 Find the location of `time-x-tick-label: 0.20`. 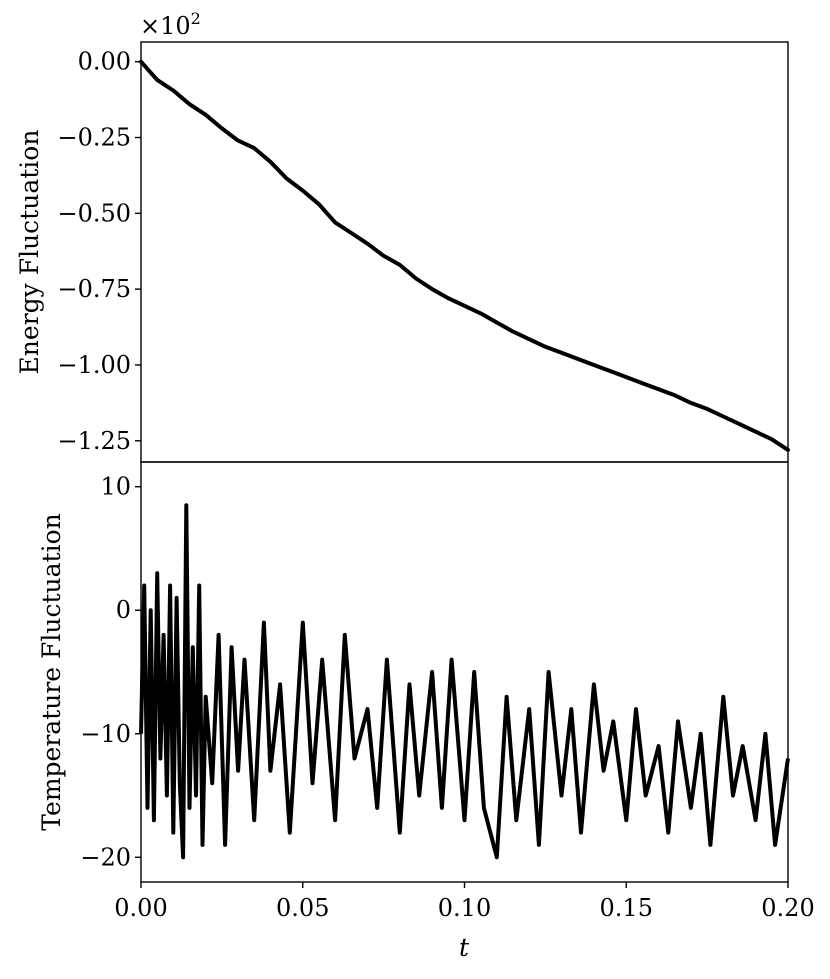

time-x-tick-label: 0.20 is located at coordinates (787, 908).